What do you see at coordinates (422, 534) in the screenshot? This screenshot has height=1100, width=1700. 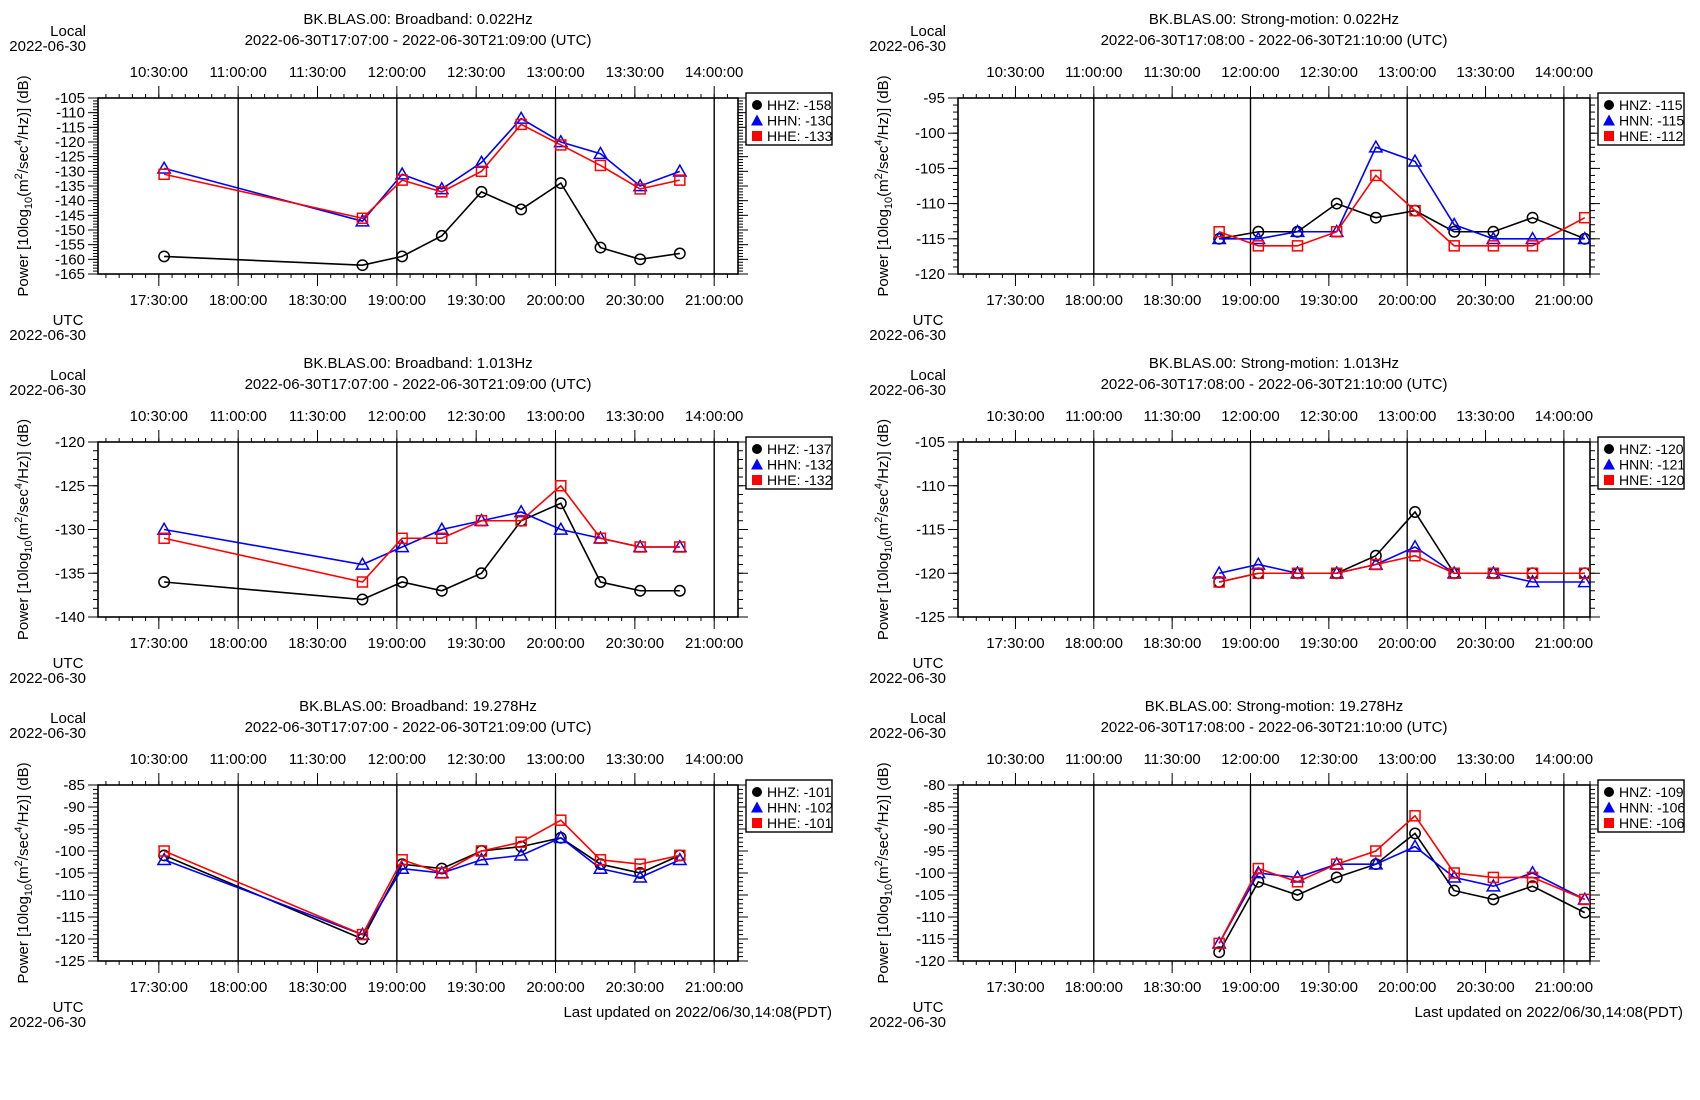 I see `series-hhe` at bounding box center [422, 534].